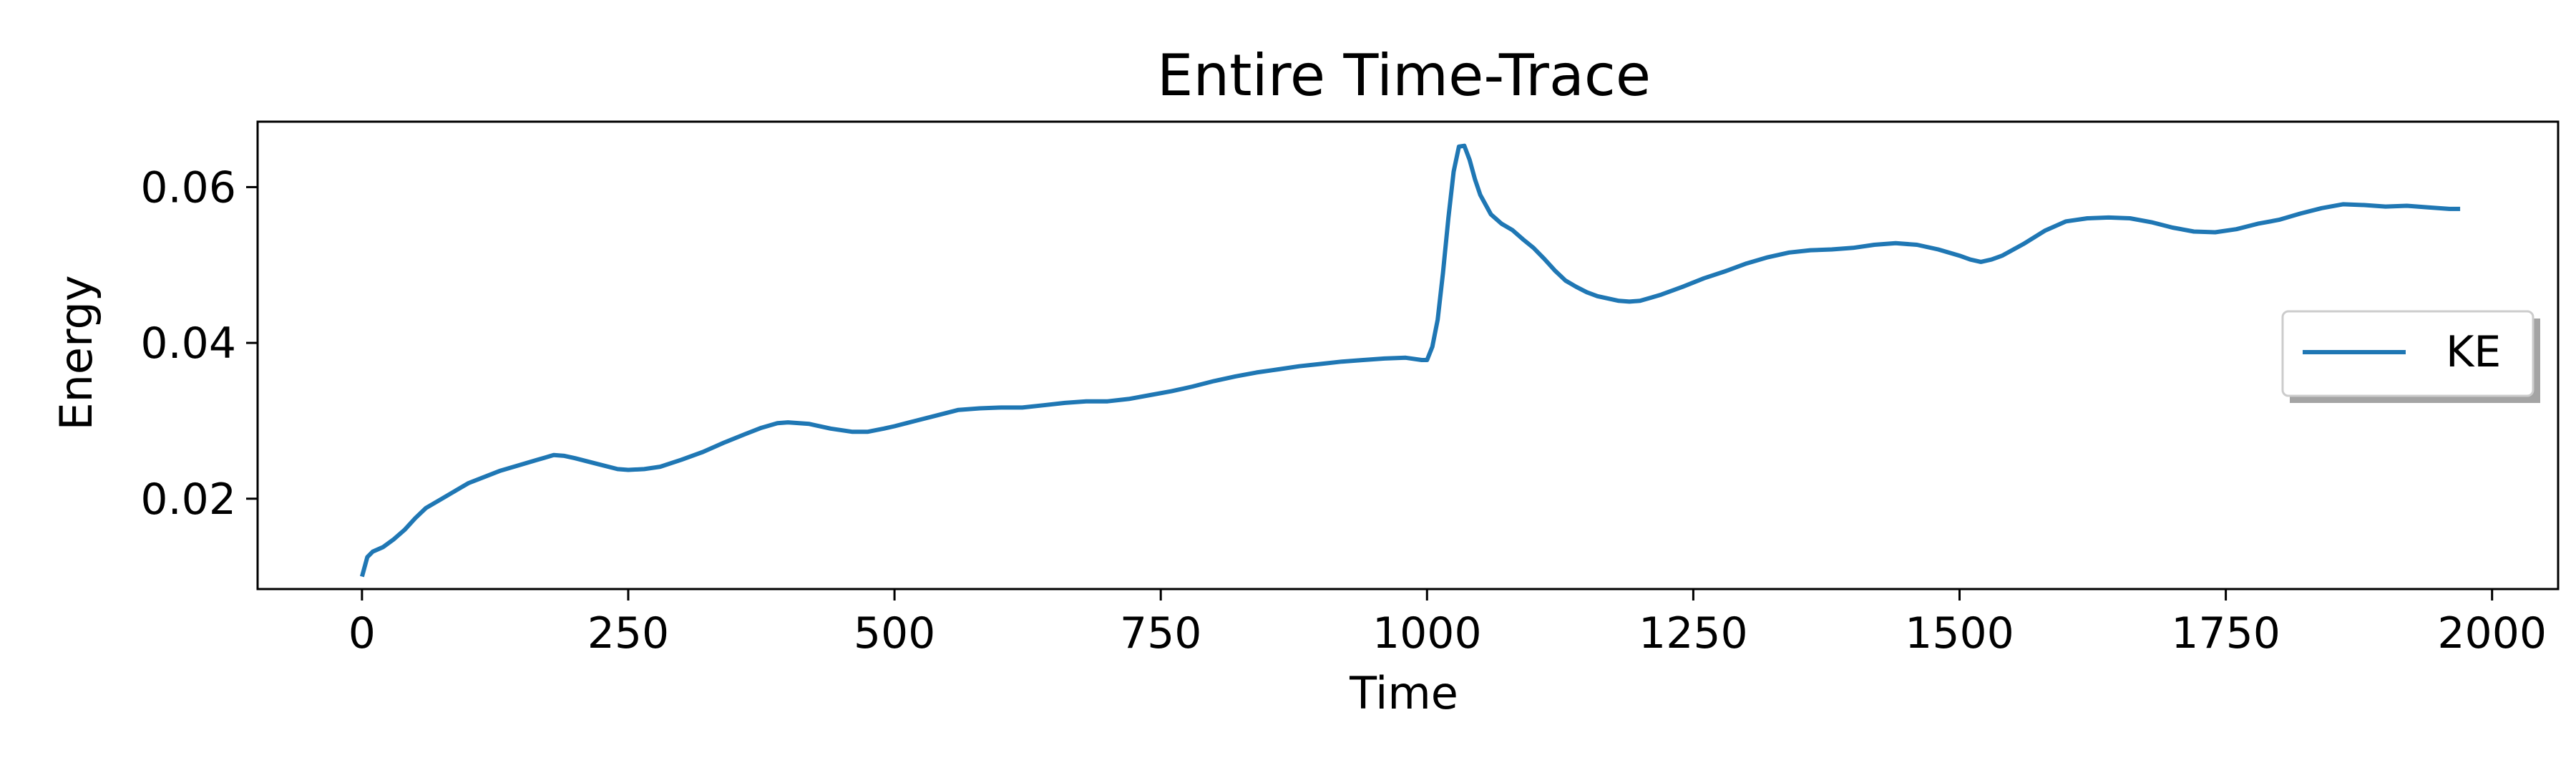 This screenshot has height=773, width=2576. What do you see at coordinates (188, 188) in the screenshot?
I see `y-tick-label-0.06: 0.06` at bounding box center [188, 188].